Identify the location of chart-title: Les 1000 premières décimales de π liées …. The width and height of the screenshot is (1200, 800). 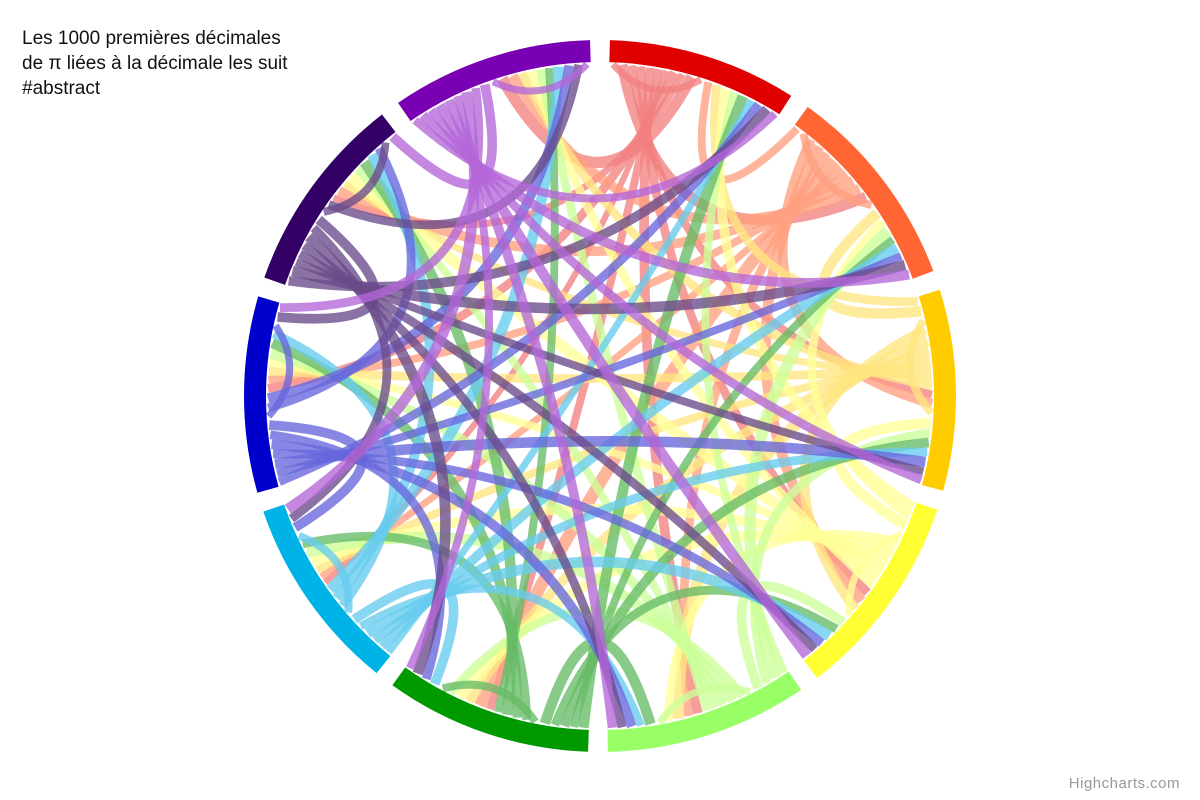
(155, 63).